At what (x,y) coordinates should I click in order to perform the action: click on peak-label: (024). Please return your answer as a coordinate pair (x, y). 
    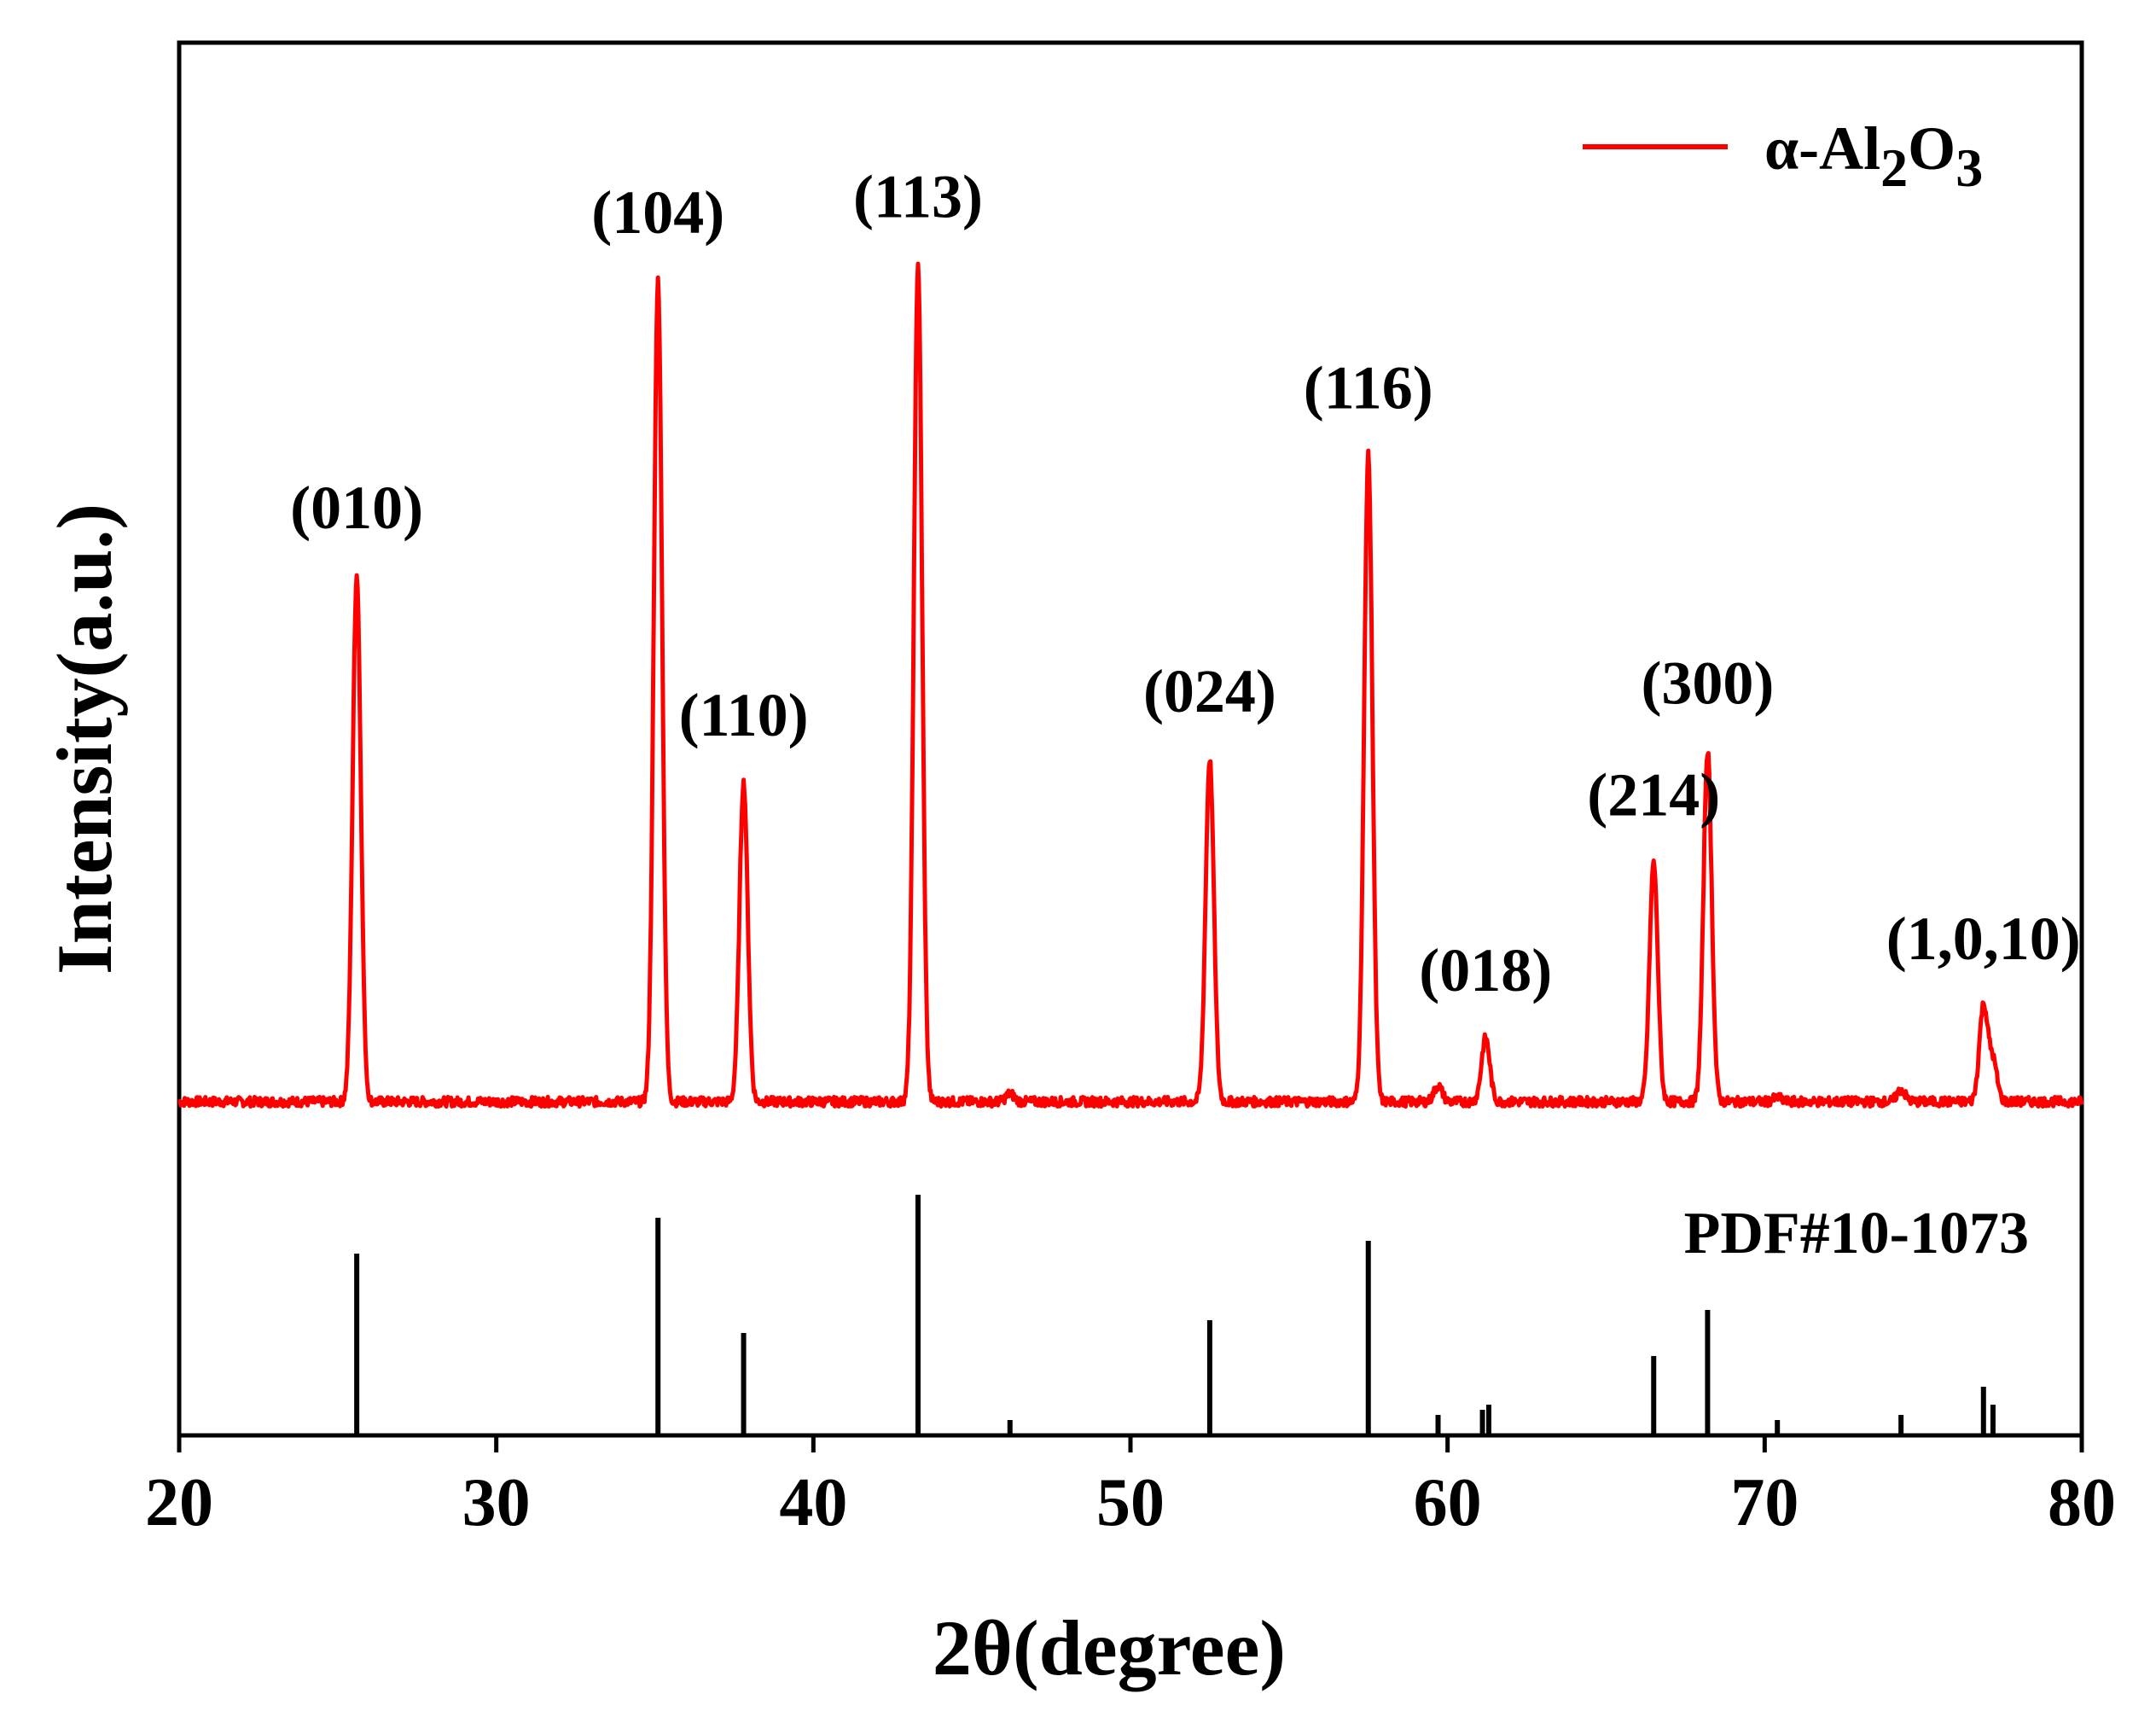
    Looking at the image, I should click on (1209, 691).